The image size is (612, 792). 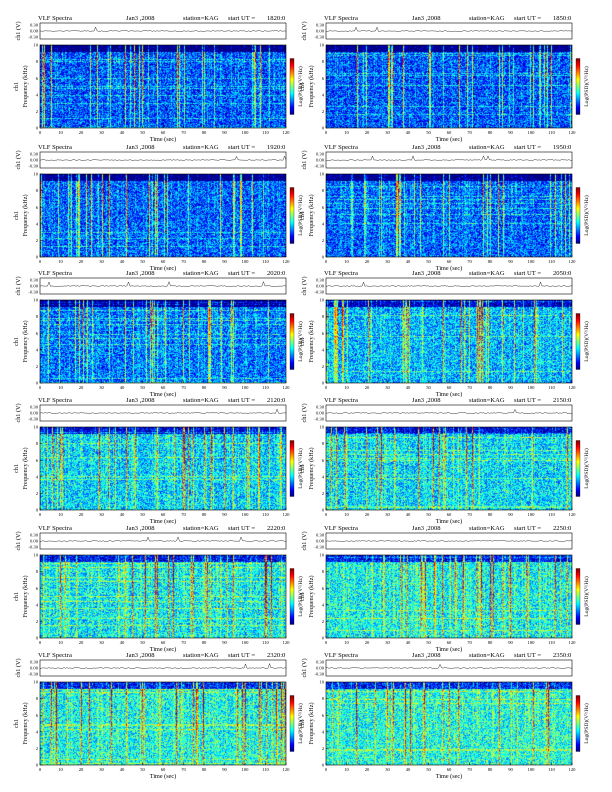 I want to click on x-tick-label: 100, so click(x=532, y=514).